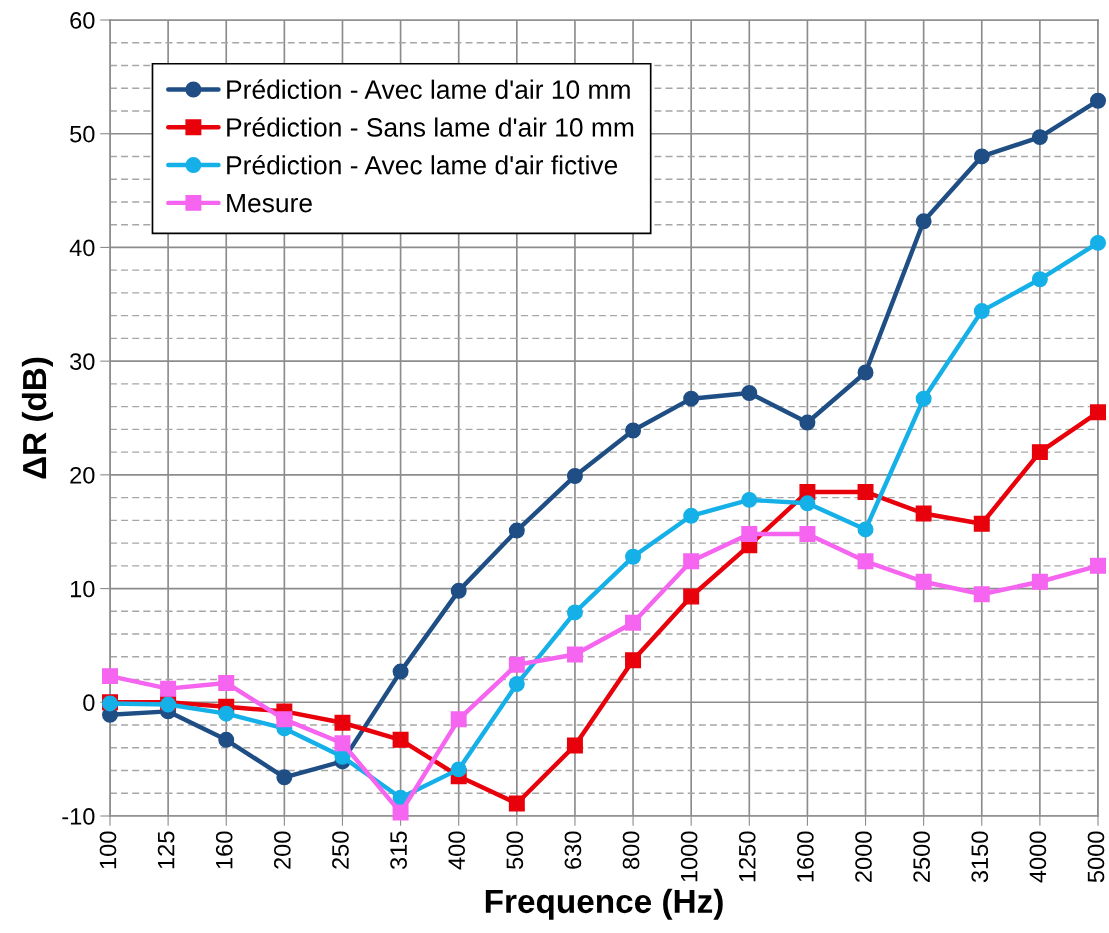 This screenshot has width=1109, height=933. I want to click on y-tick-label: -10, so click(78, 816).